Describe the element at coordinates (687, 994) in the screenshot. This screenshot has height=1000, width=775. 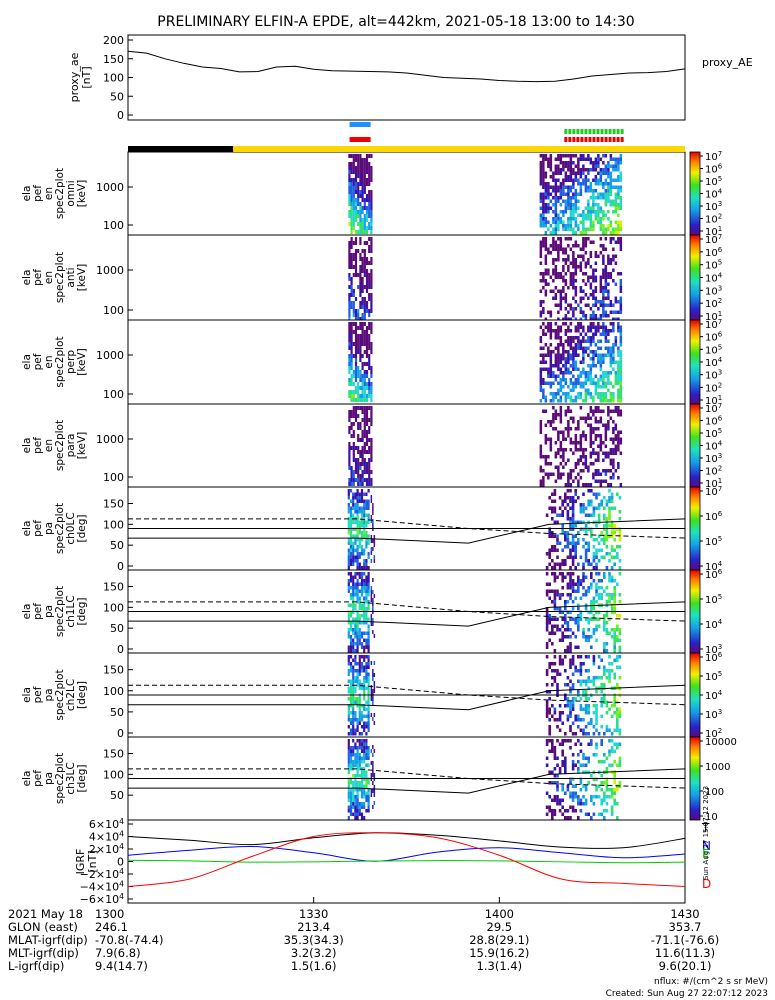
I see `footer-created: Created: Sun Aug 27 22:07:12 2023` at that location.